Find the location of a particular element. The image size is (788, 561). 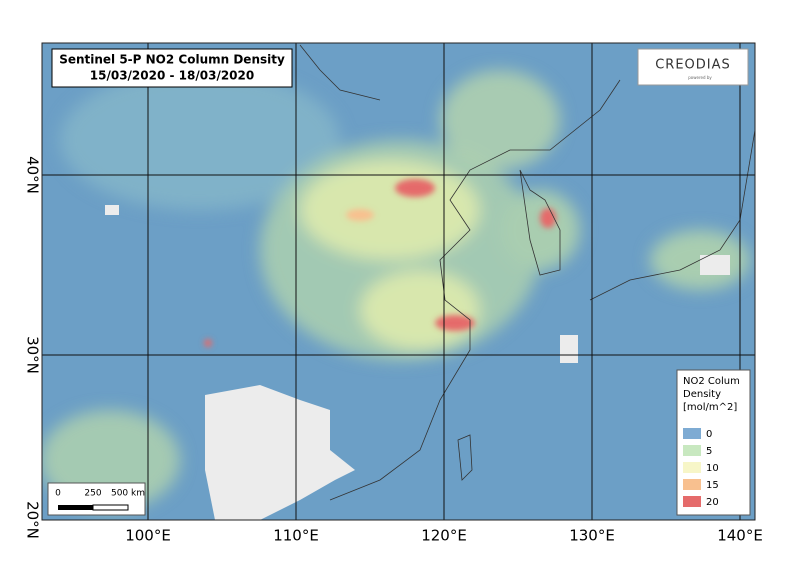

lon-label: 110°E is located at coordinates (296, 536).